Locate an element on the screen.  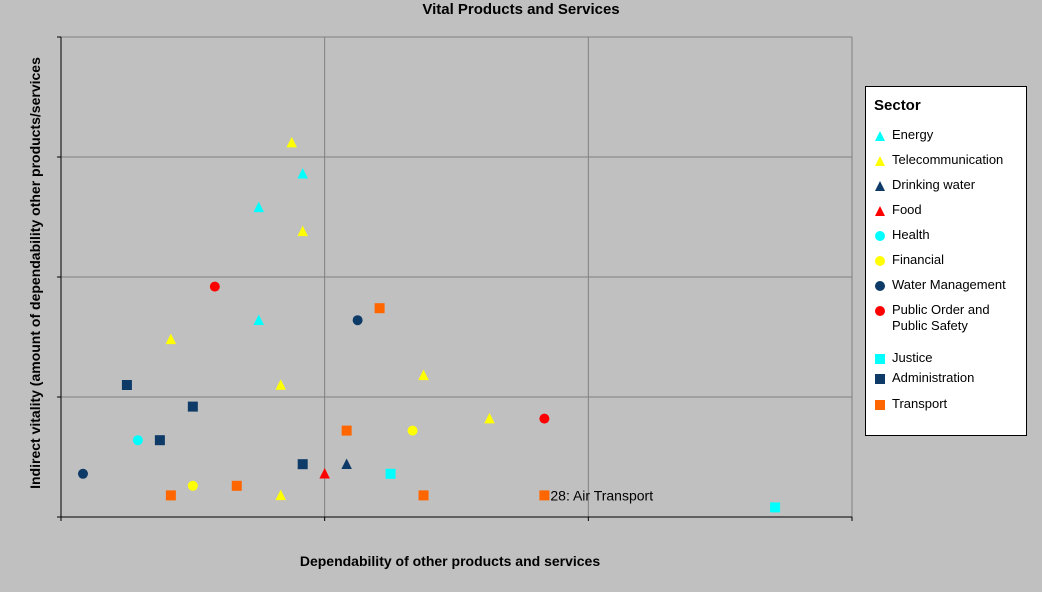
legend-marker-drinking-water is located at coordinates (880, 186).